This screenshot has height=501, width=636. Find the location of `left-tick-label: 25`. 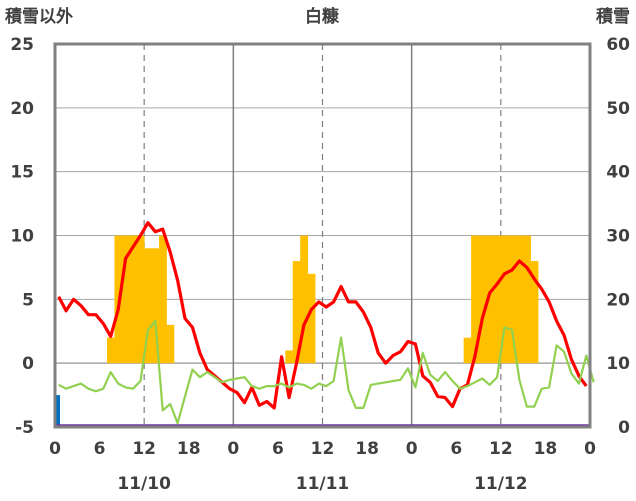

left-tick-label: 25 is located at coordinates (22, 45).